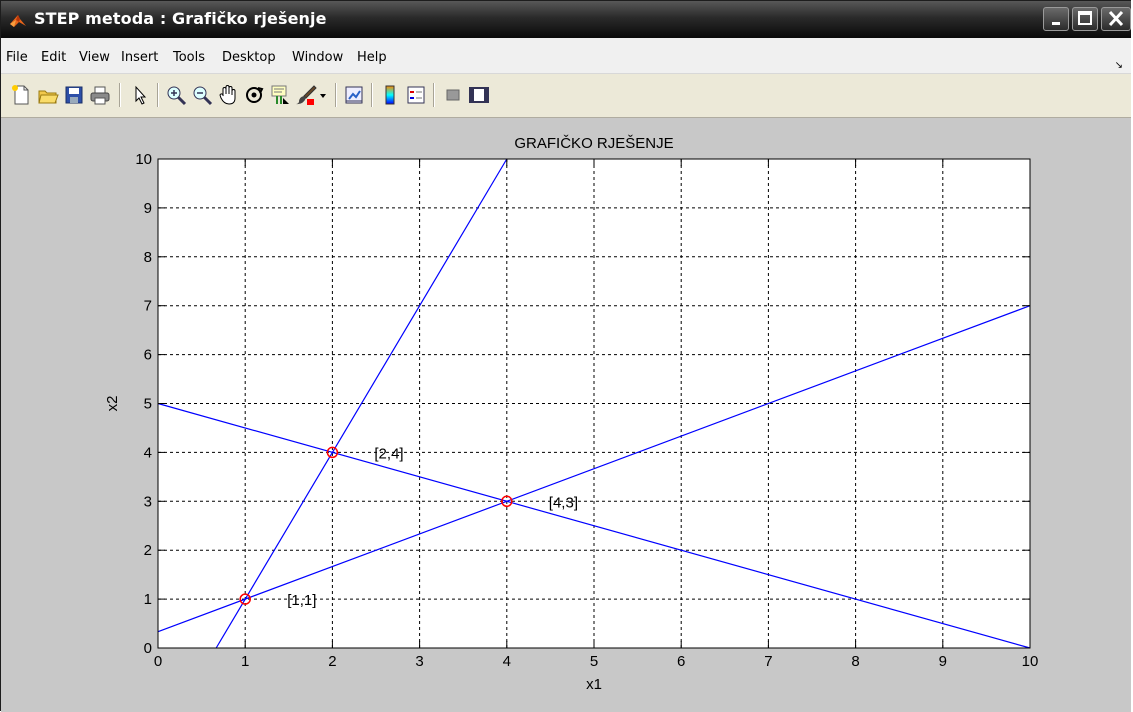 Image resolution: width=1133 pixels, height=712 pixels. What do you see at coordinates (148, 208) in the screenshot?
I see `y-tick-label: 9` at bounding box center [148, 208].